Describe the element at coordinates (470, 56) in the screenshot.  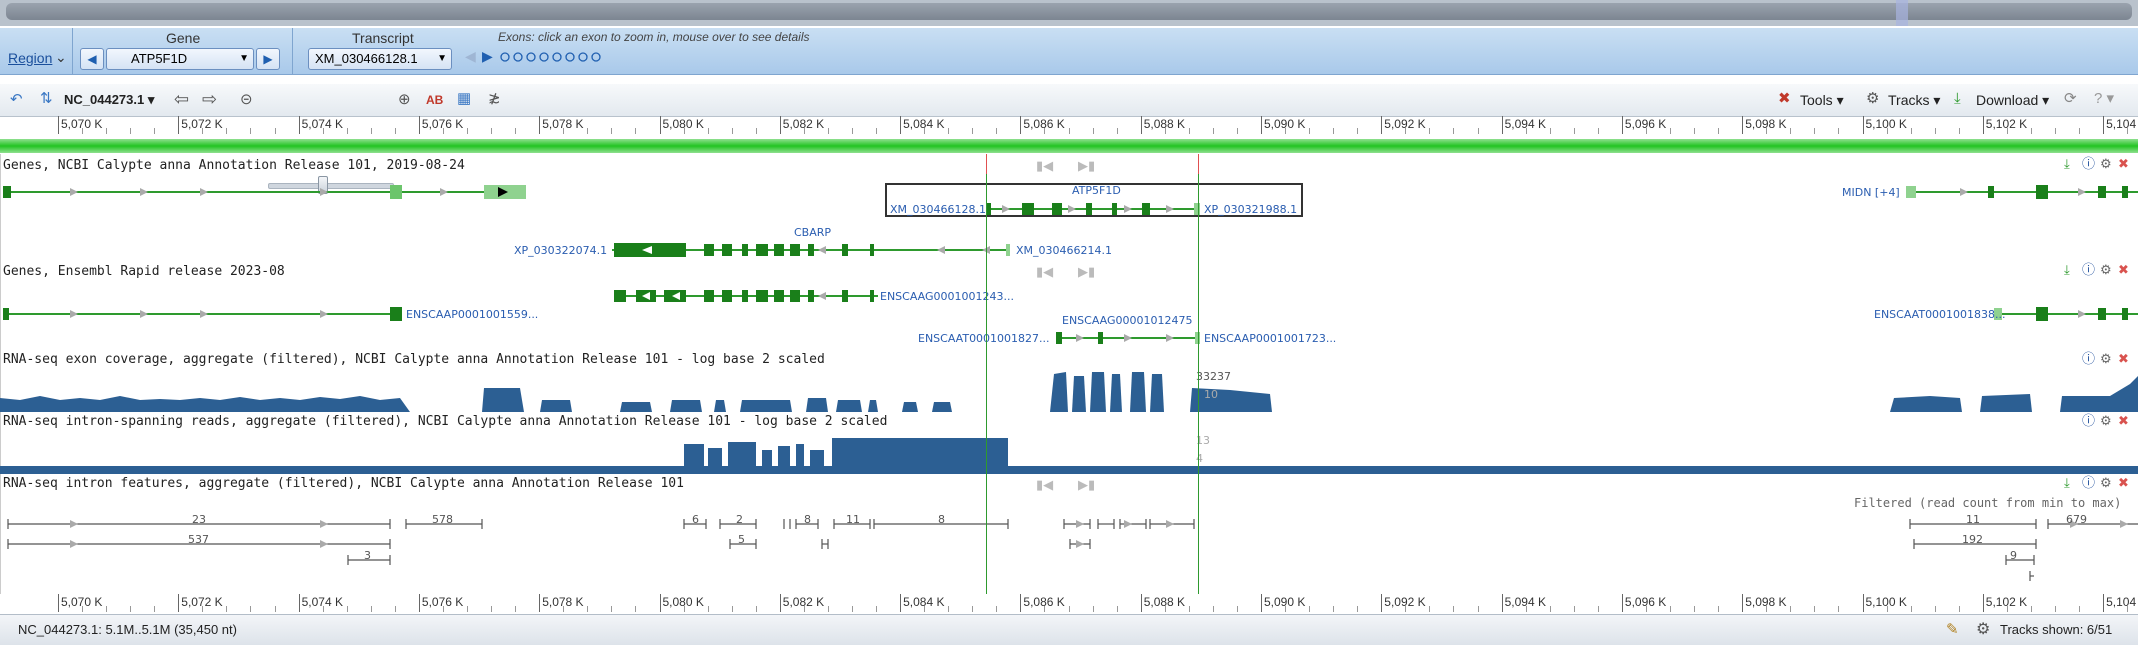
I see `prev-exon-icon: ◀` at that location.